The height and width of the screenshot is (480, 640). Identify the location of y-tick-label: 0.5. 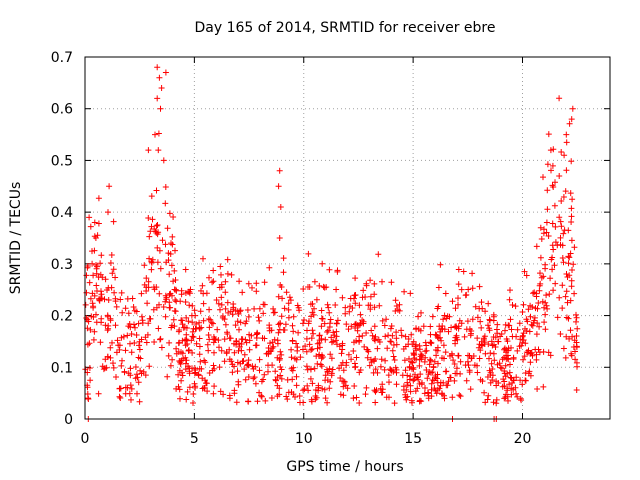
(62, 161).